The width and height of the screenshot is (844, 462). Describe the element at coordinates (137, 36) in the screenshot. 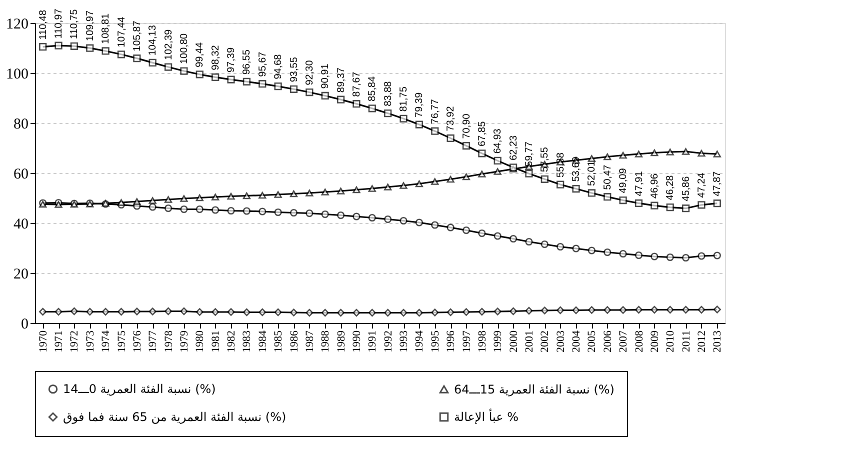

I see `data-label: 105,87` at that location.